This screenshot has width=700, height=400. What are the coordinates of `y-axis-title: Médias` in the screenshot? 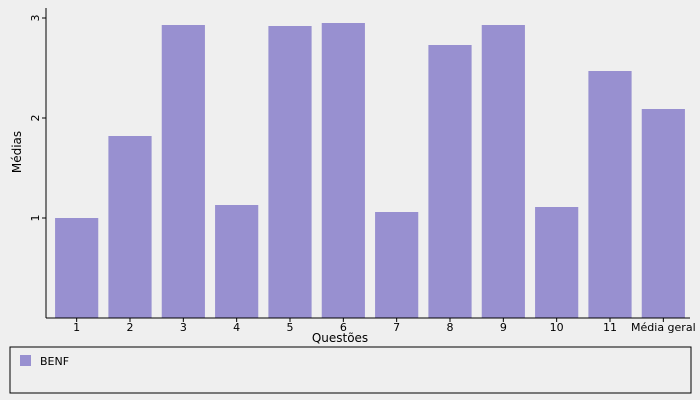 It's located at (17, 152).